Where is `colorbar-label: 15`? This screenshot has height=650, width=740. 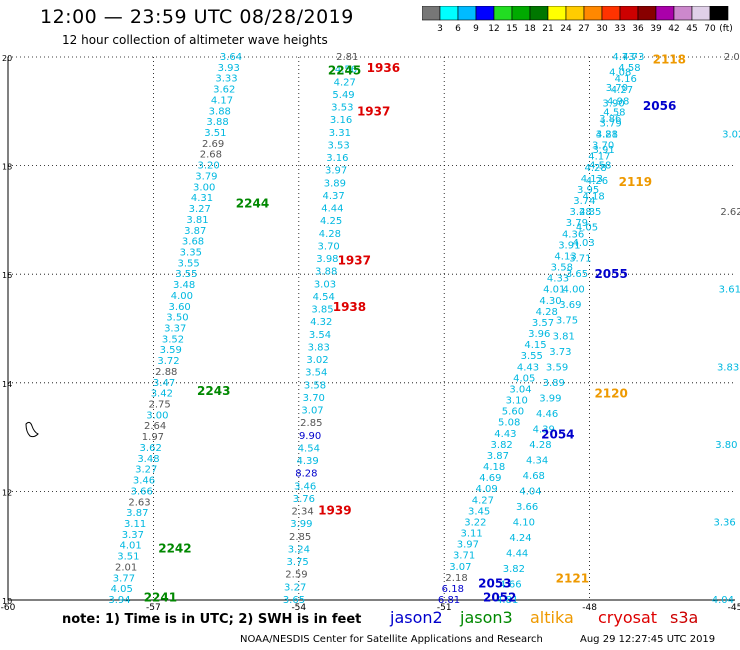 colorbar-label: 15 is located at coordinates (511, 29).